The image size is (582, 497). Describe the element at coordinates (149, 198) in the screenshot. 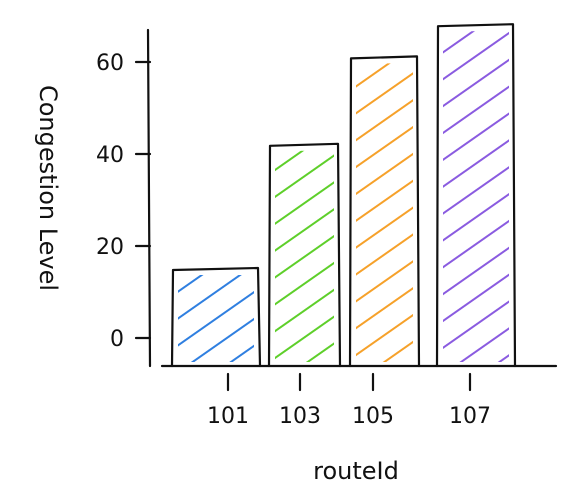

I see `y-axis-line` at that location.